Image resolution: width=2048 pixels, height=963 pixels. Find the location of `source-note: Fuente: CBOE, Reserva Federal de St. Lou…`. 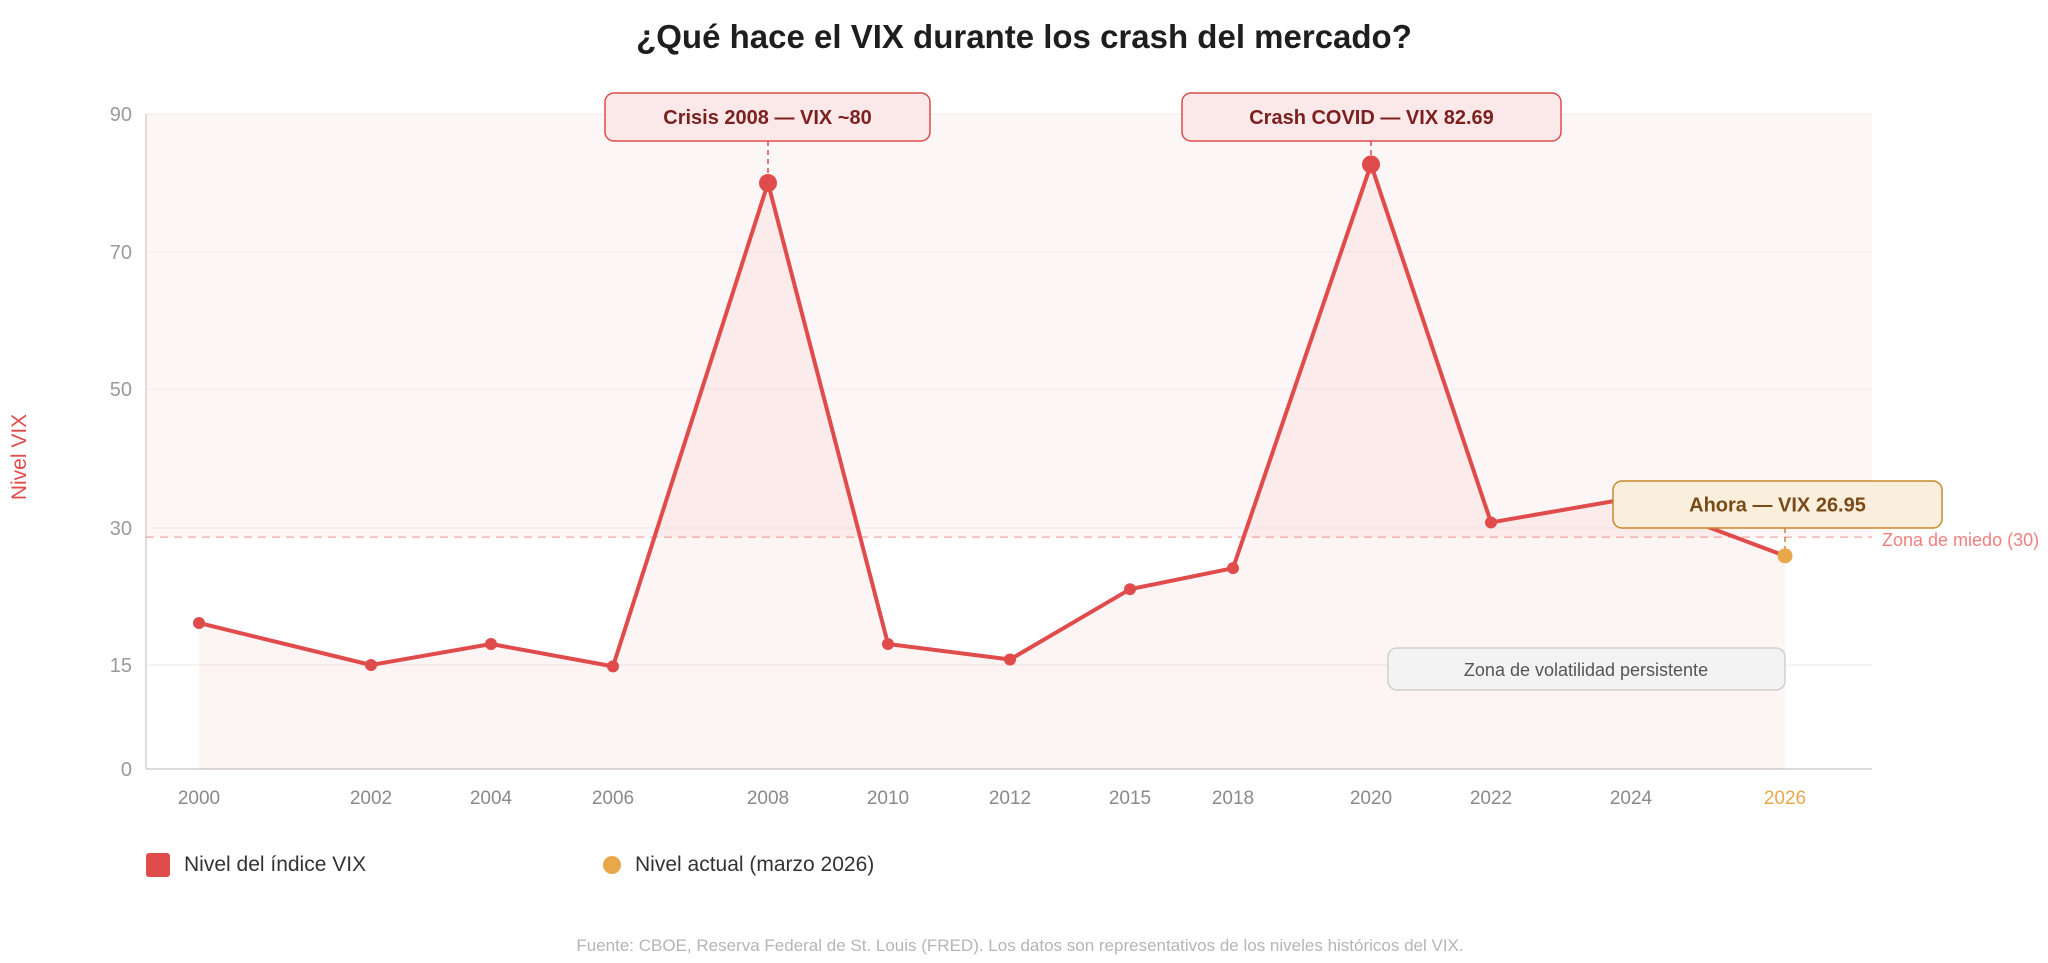

source-note: Fuente: CBOE, Reserva Federal de St. Lou… is located at coordinates (1020, 945).